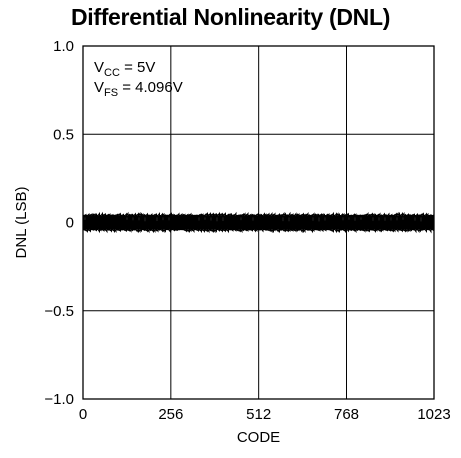  I want to click on x-tick-labels: 0 256 512 768 1023, so click(265, 414).